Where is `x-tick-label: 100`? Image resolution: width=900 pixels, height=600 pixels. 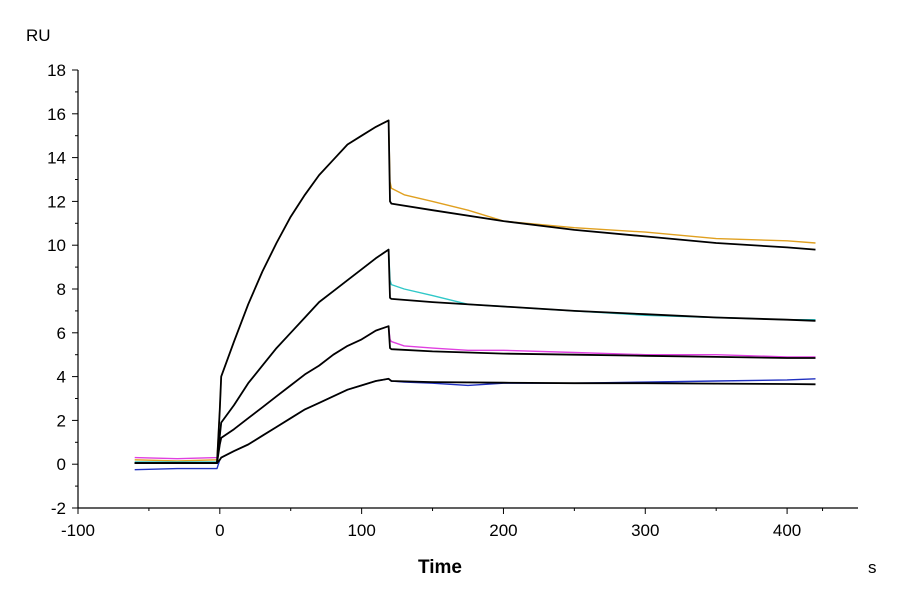
x-tick-label: 100 is located at coordinates (361, 530).